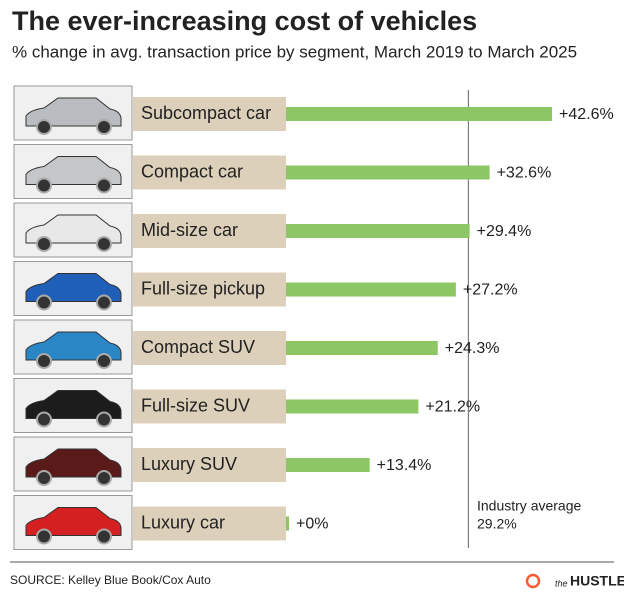 The width and height of the screenshot is (624, 602). I want to click on value-label: +27.2%, so click(490, 290).